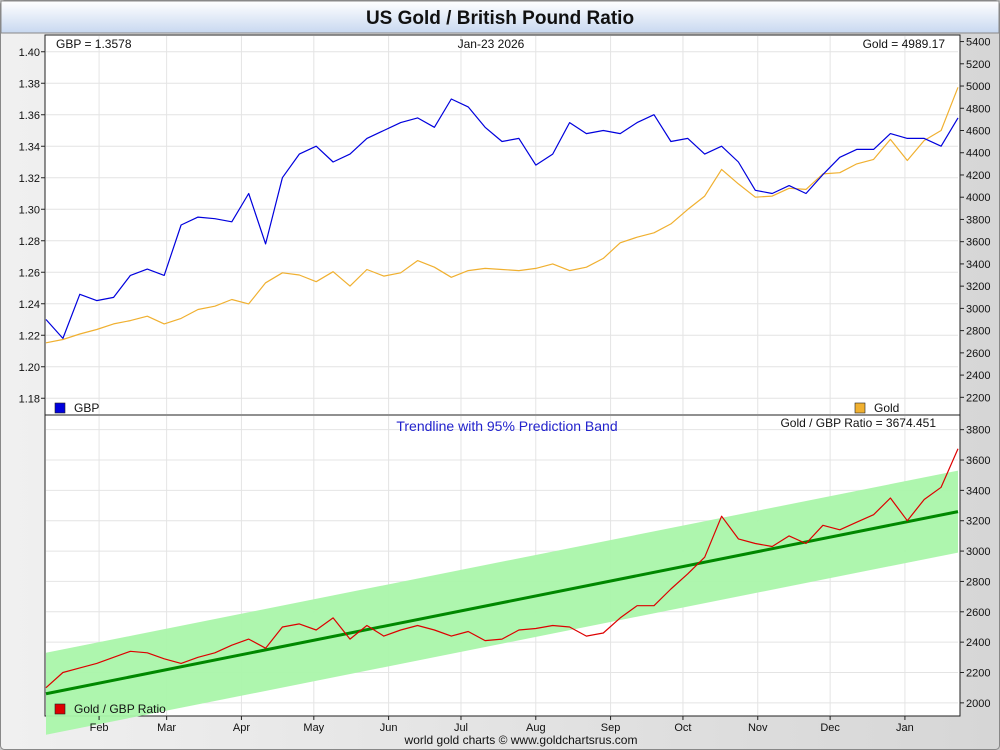 The height and width of the screenshot is (750, 1000). I want to click on gbp-legend-swatch, so click(60, 408).